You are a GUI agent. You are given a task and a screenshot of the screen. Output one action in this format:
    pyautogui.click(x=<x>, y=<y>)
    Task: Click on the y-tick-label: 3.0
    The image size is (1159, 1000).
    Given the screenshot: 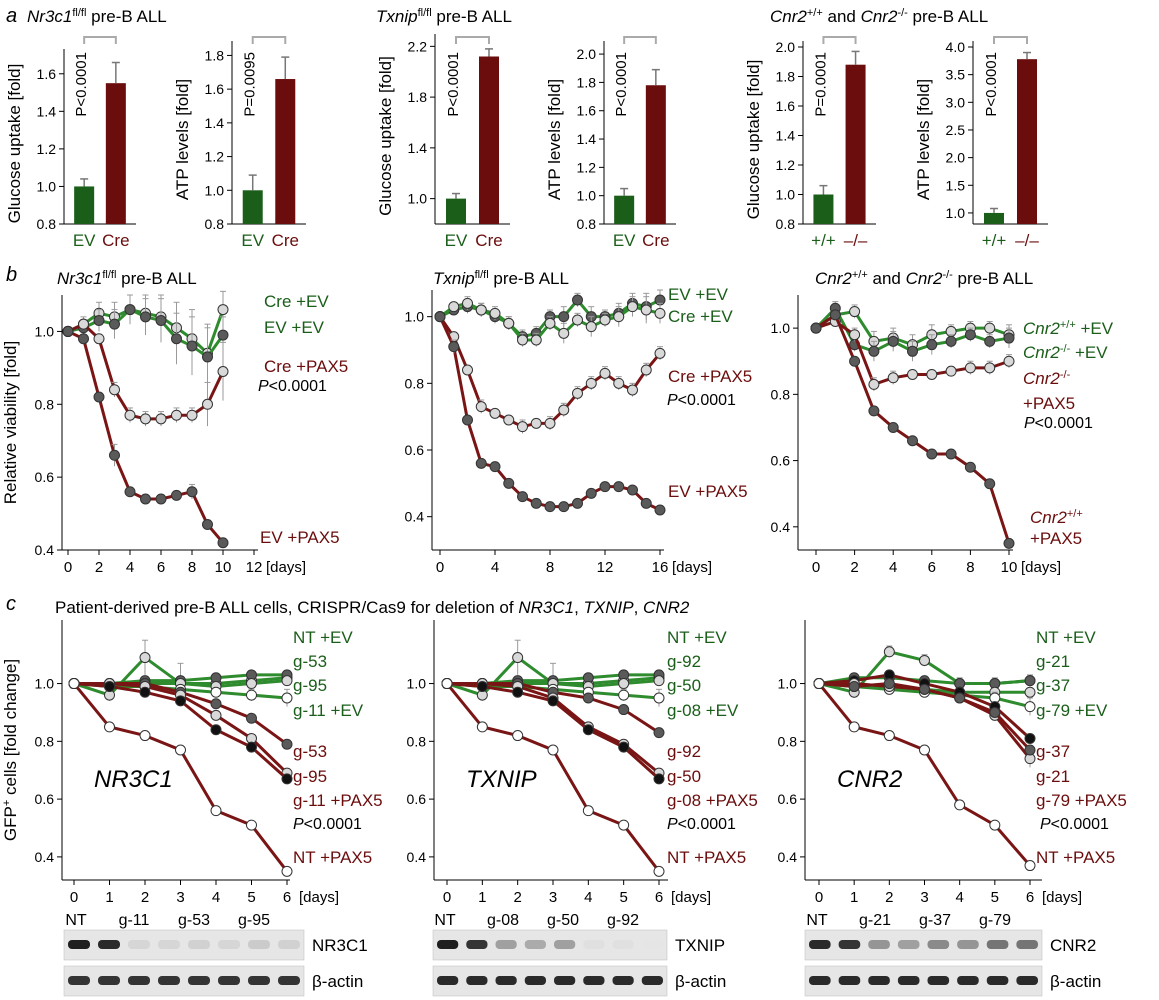 What is the action you would take?
    pyautogui.click(x=956, y=102)
    